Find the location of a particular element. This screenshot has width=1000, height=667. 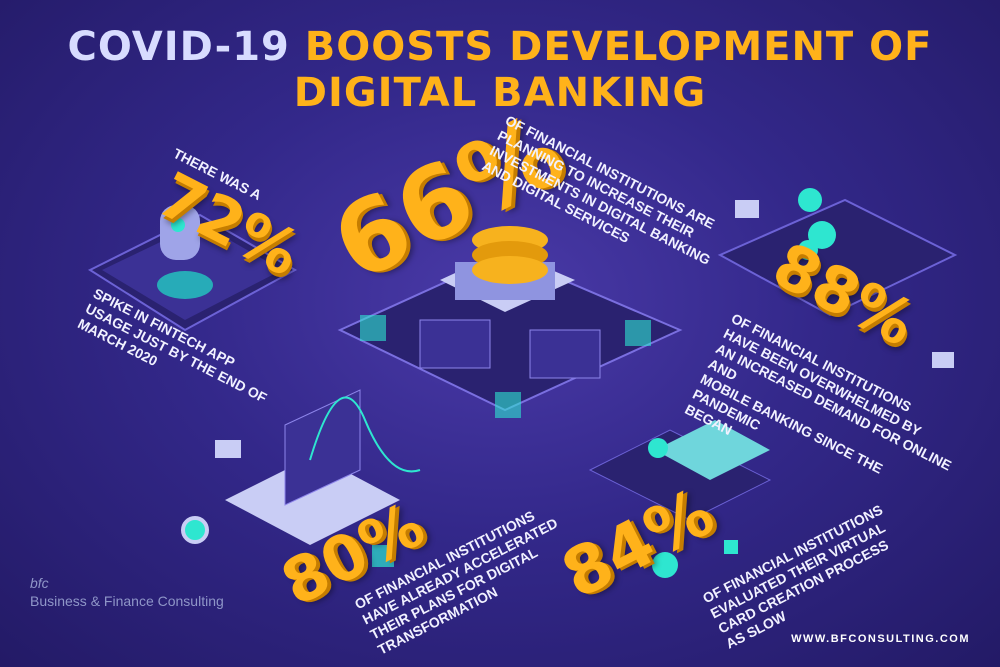

card-illustration is located at coordinates (680, 499).